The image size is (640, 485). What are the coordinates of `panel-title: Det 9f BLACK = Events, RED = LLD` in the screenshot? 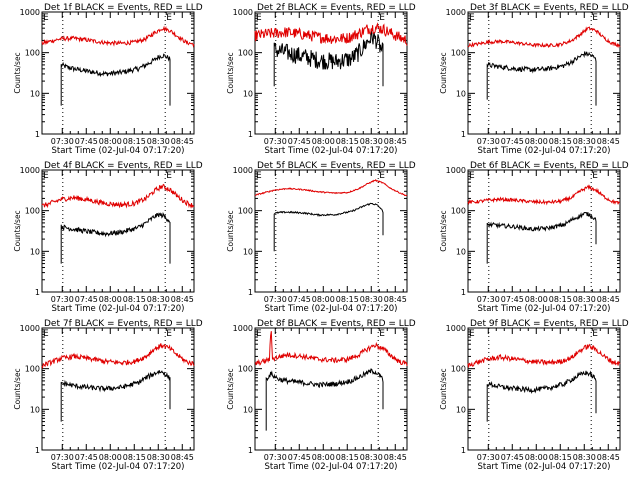 It's located at (549, 324).